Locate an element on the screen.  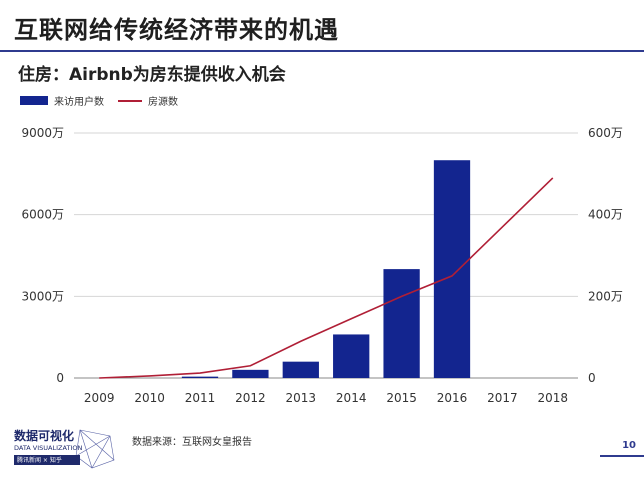
data-visualization-logo: 数据可视化 DATA VISUALIZATION 腾讯新闻 × 知乎 is located at coordinates (64, 448).